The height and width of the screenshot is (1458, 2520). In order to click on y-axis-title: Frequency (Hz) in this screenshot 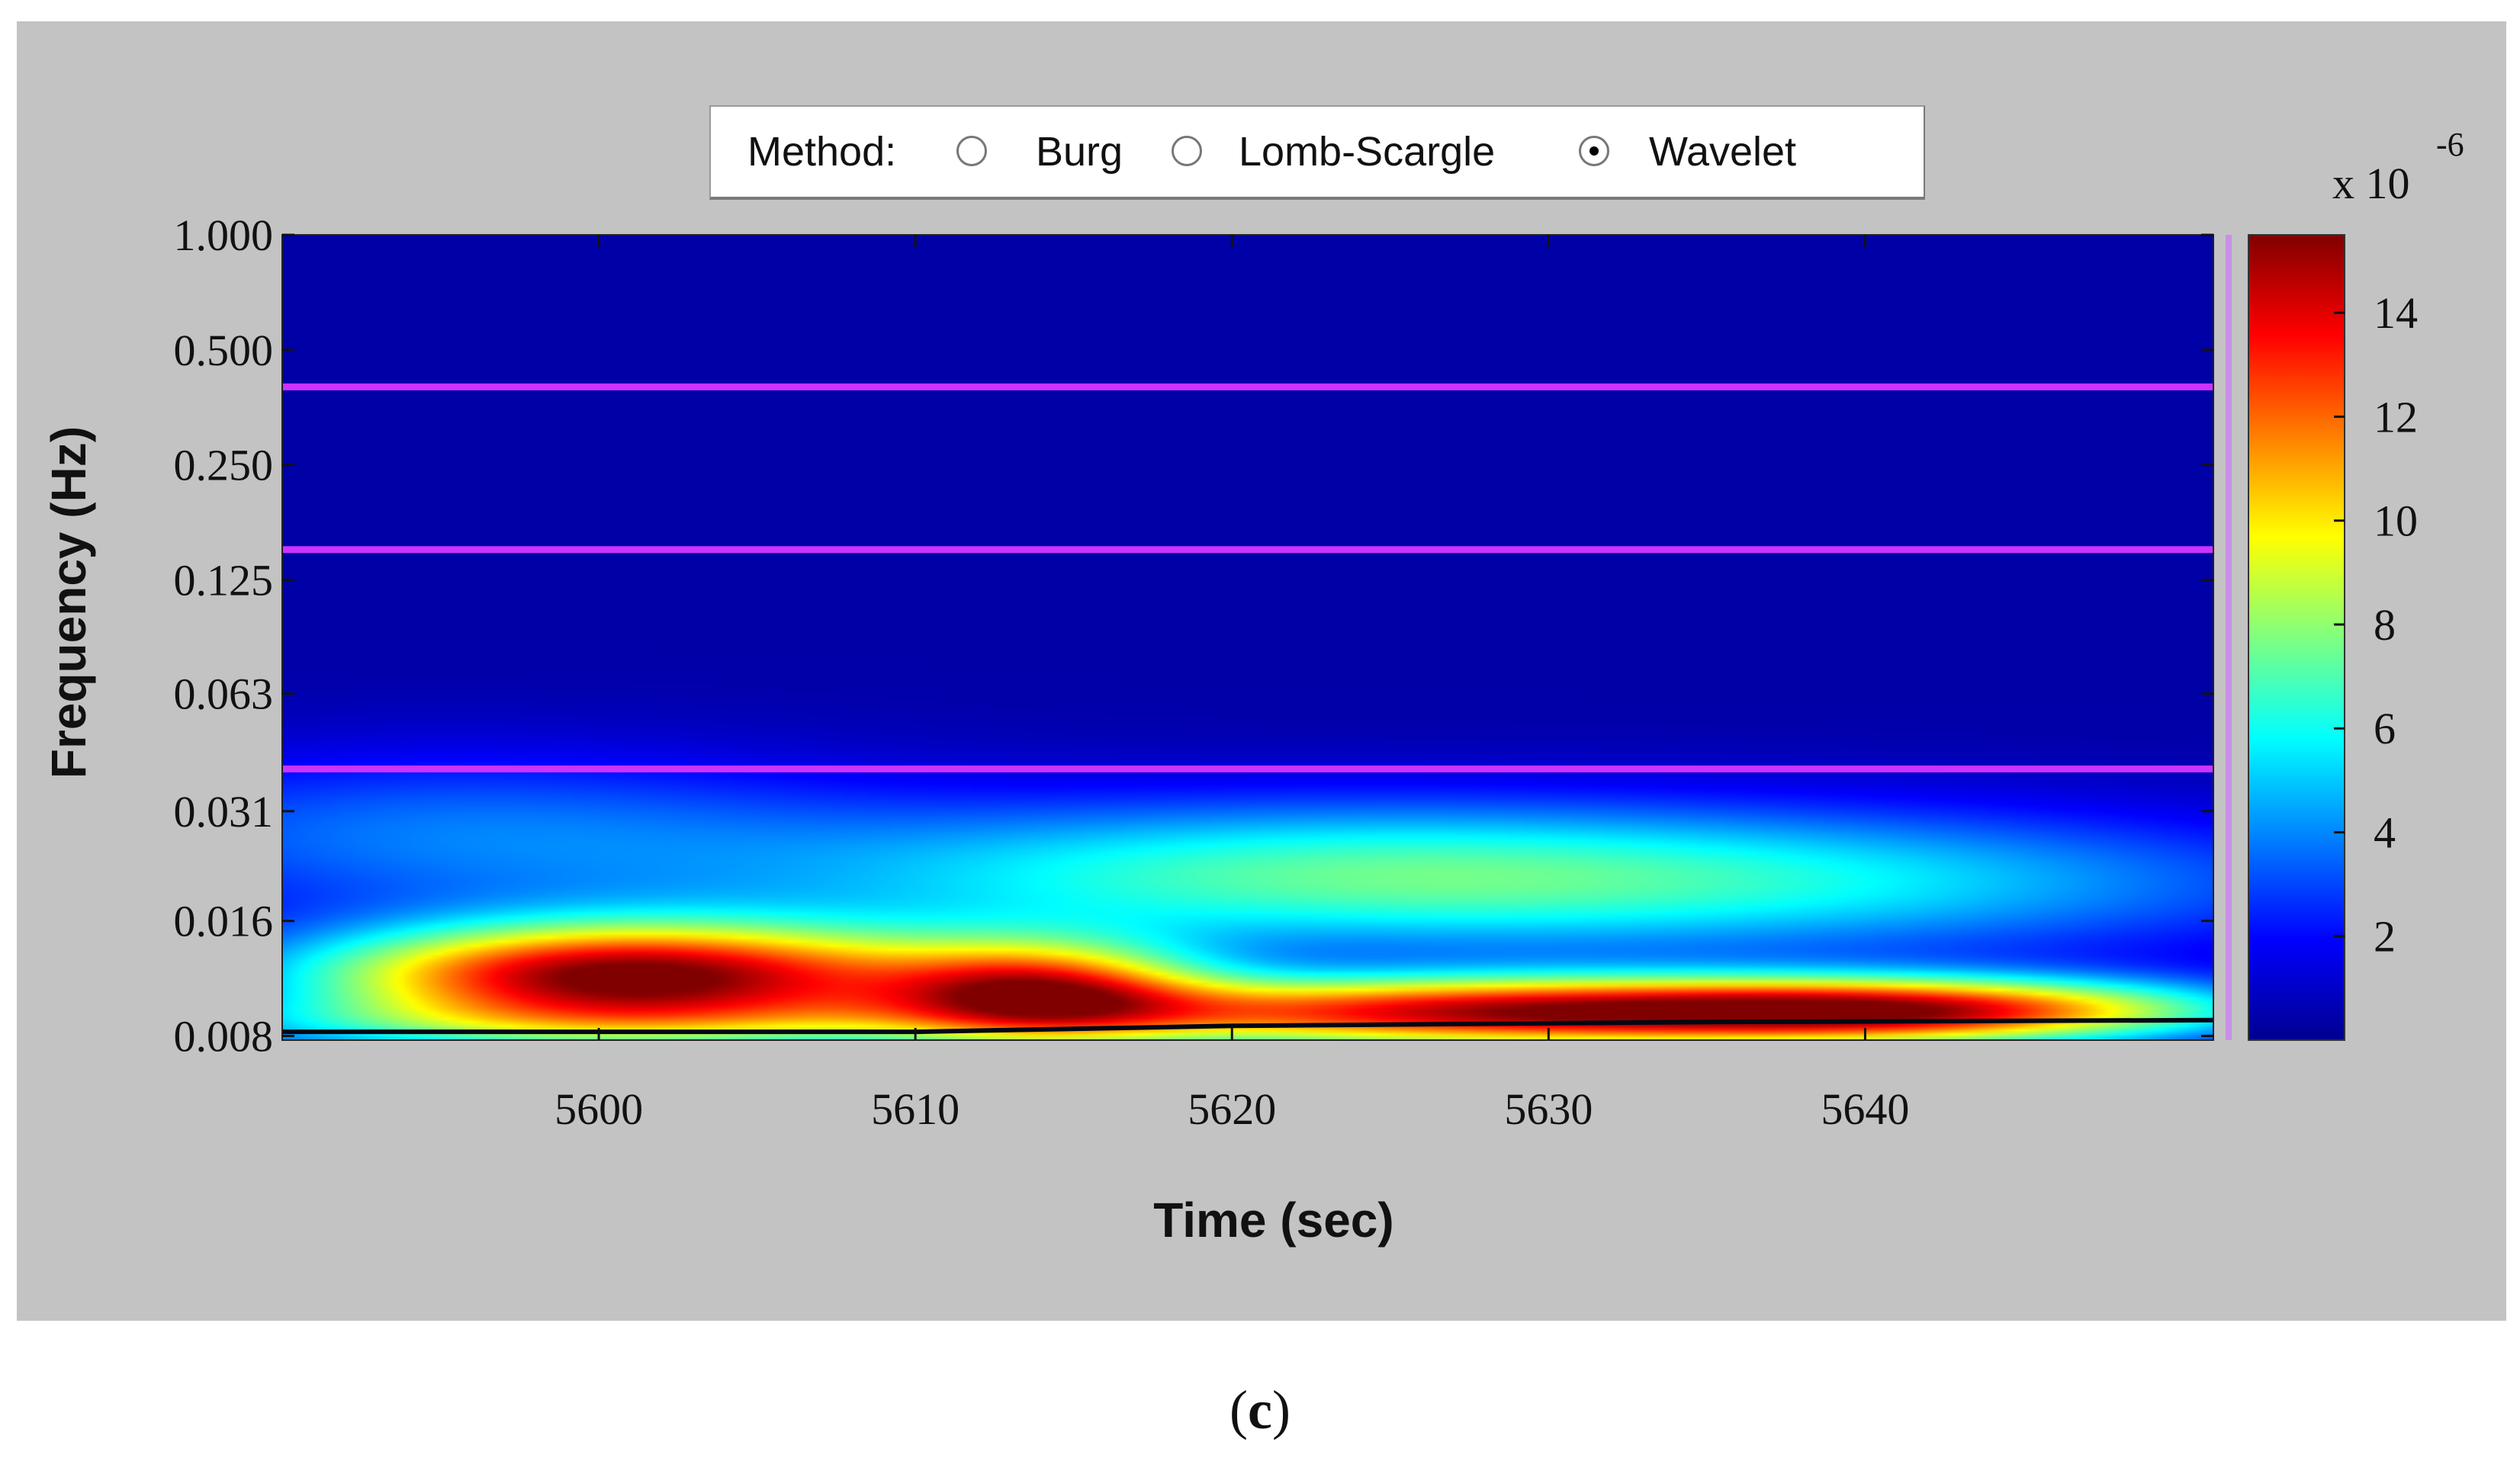, I will do `click(68, 602)`.